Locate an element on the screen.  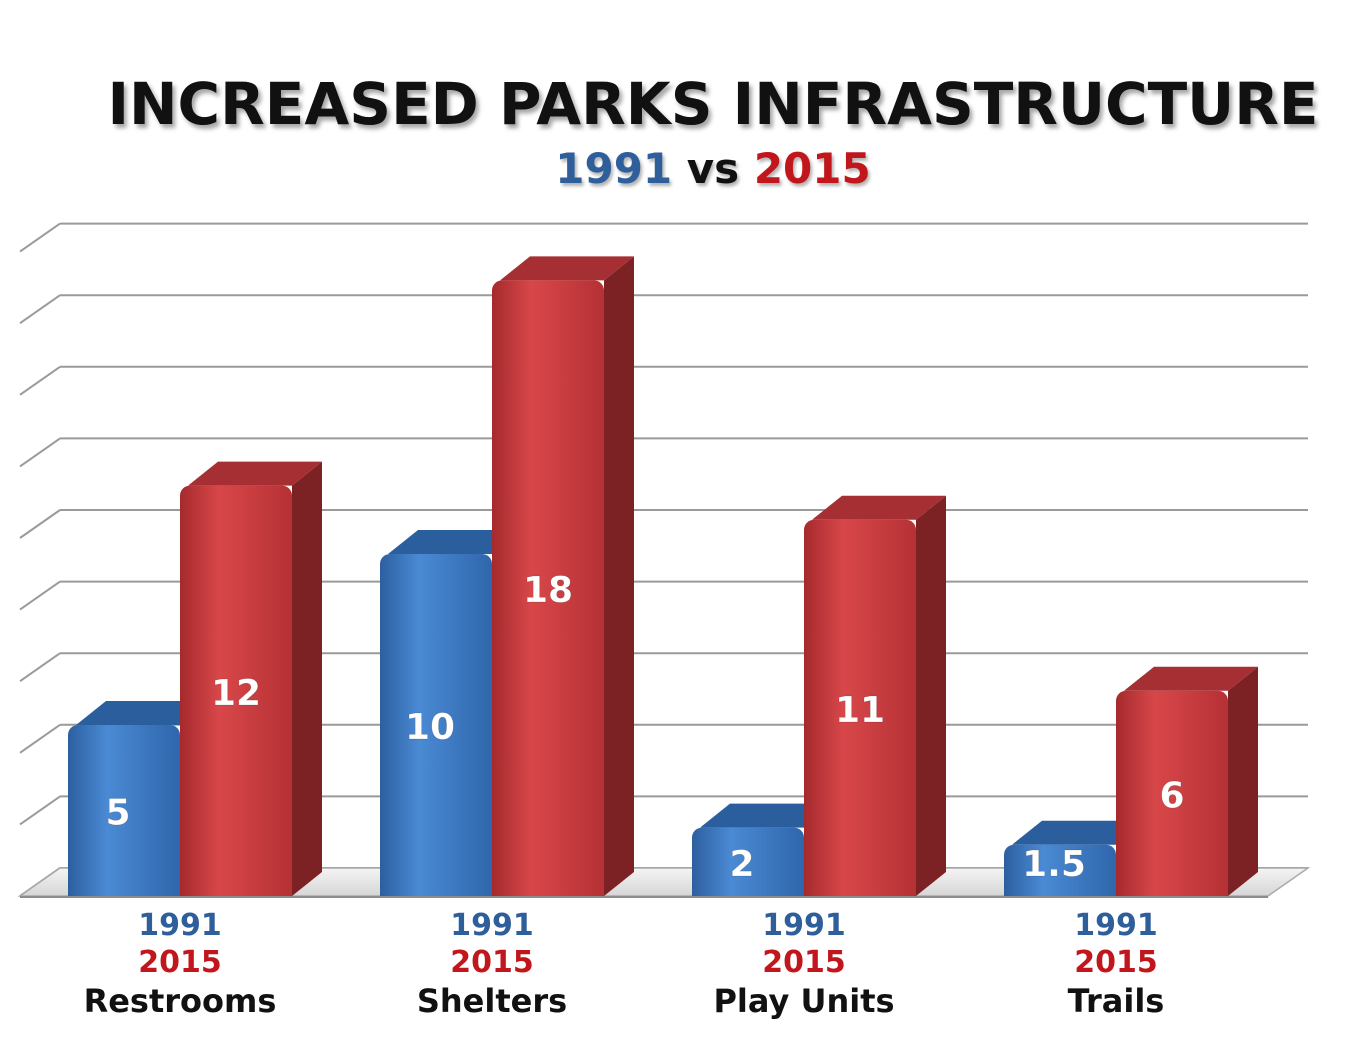
chart-subtitle: 1991 vs 2015 is located at coordinates (683, 168).